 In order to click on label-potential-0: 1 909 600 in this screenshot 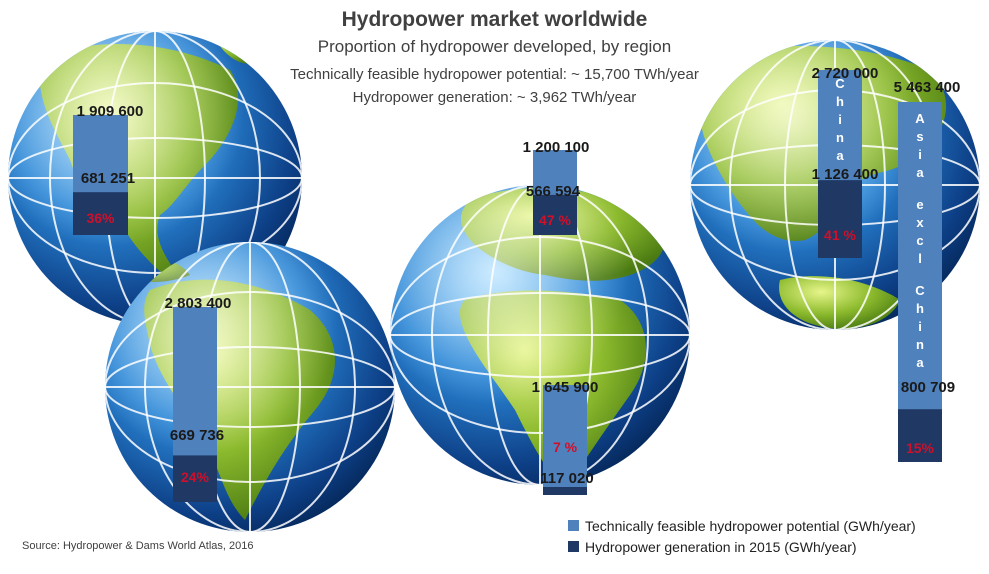, I will do `click(110, 111)`.